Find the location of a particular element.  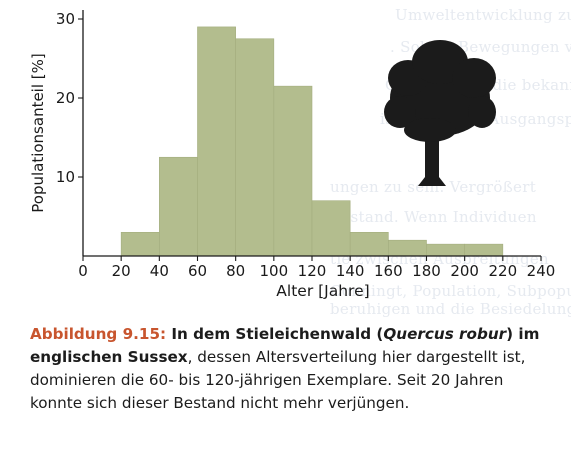

y-tick-label: 30 is located at coordinates (65, 19).